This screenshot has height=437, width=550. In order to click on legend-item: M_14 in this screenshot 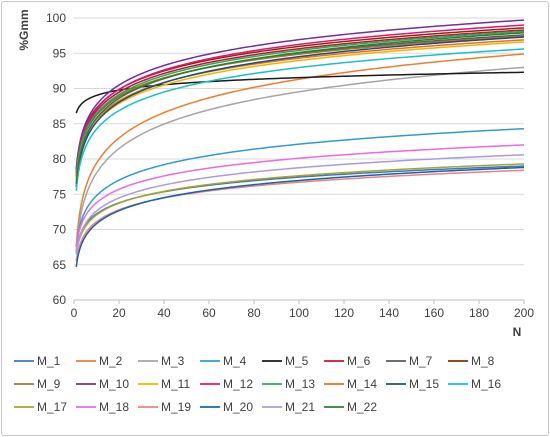, I will do `click(350, 384)`.